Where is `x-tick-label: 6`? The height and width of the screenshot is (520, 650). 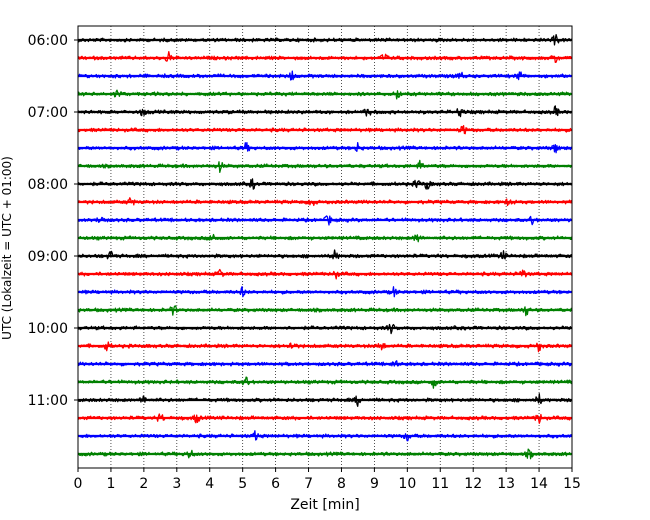 x-tick-label: 6 is located at coordinates (275, 484).